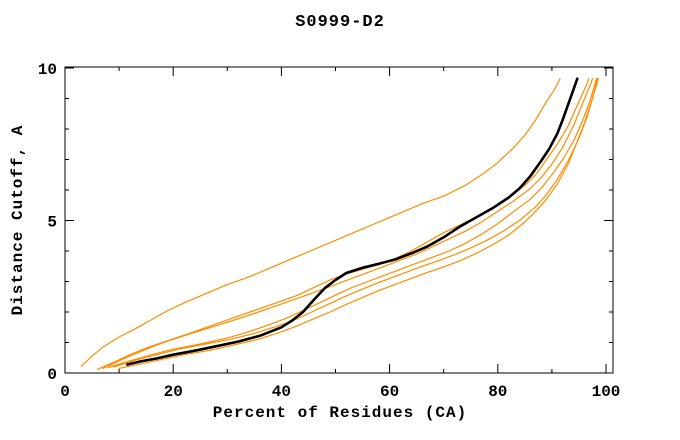 This screenshot has height=440, width=680. I want to click on y-tick-label: 0, so click(52, 375).